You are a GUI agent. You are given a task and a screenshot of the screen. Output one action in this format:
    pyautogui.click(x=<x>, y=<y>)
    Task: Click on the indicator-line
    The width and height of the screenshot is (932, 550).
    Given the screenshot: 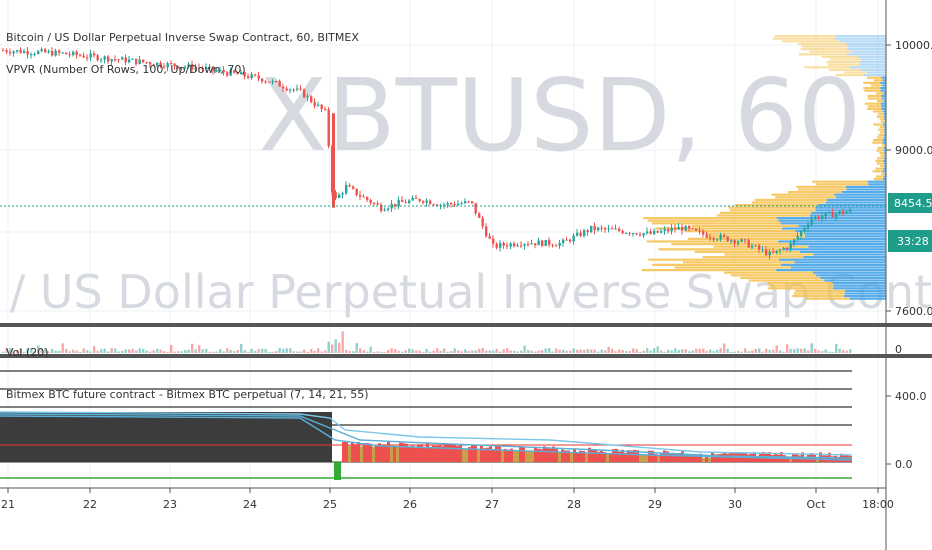 What is the action you would take?
    pyautogui.click(x=426, y=436)
    